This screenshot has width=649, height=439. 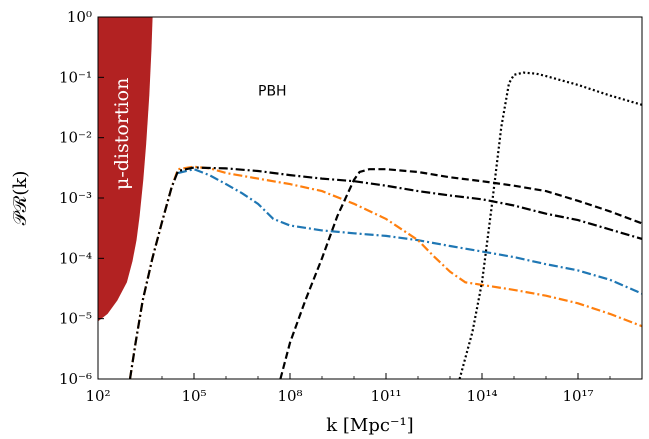 What do you see at coordinates (122, 134) in the screenshot?
I see `mu-distortion-label: μ-distortion` at bounding box center [122, 134].